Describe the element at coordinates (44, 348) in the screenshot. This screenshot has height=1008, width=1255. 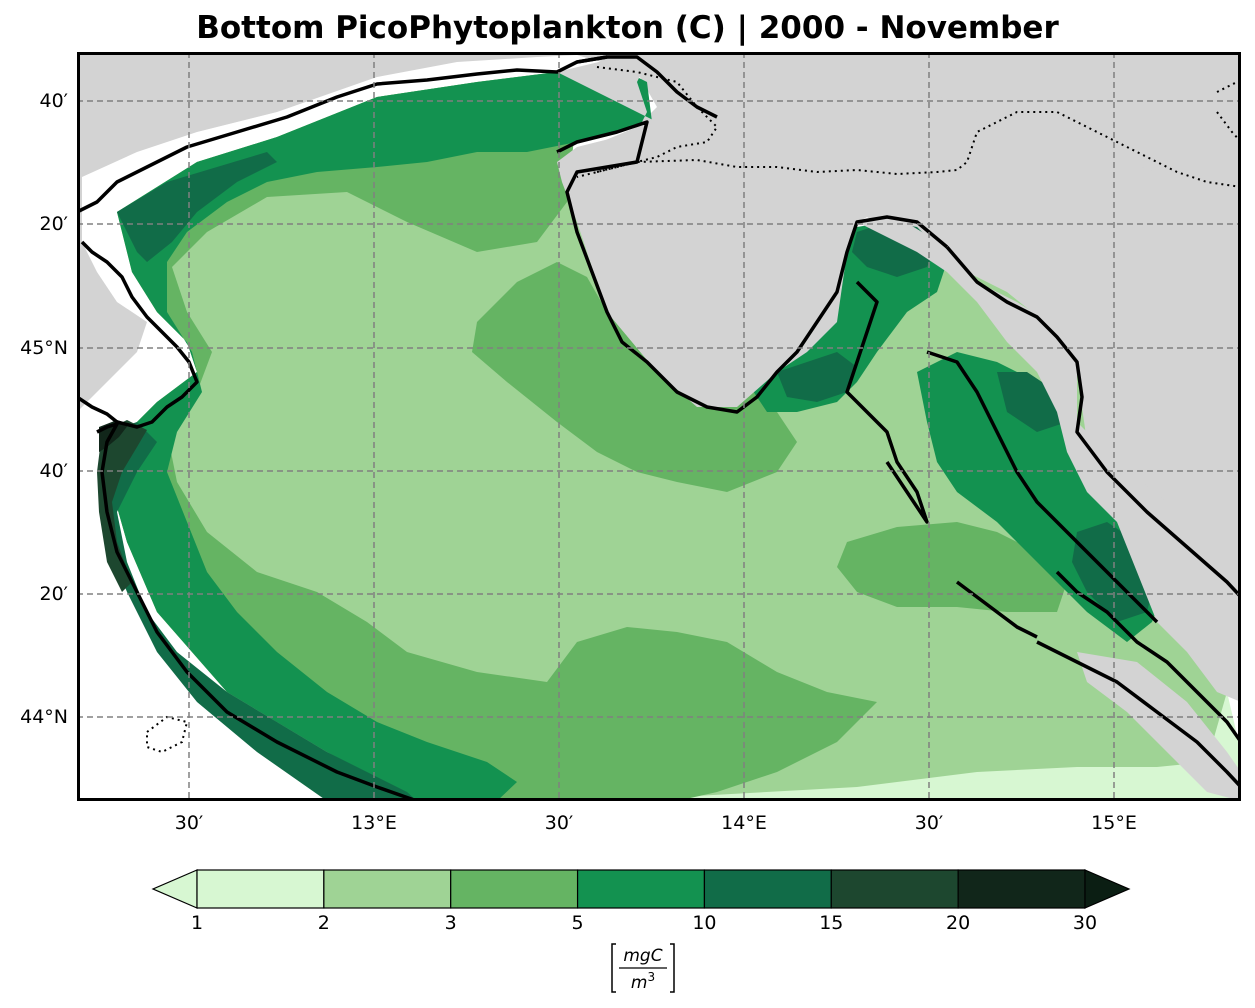
I see `lat-tick-label: 45°N` at that location.